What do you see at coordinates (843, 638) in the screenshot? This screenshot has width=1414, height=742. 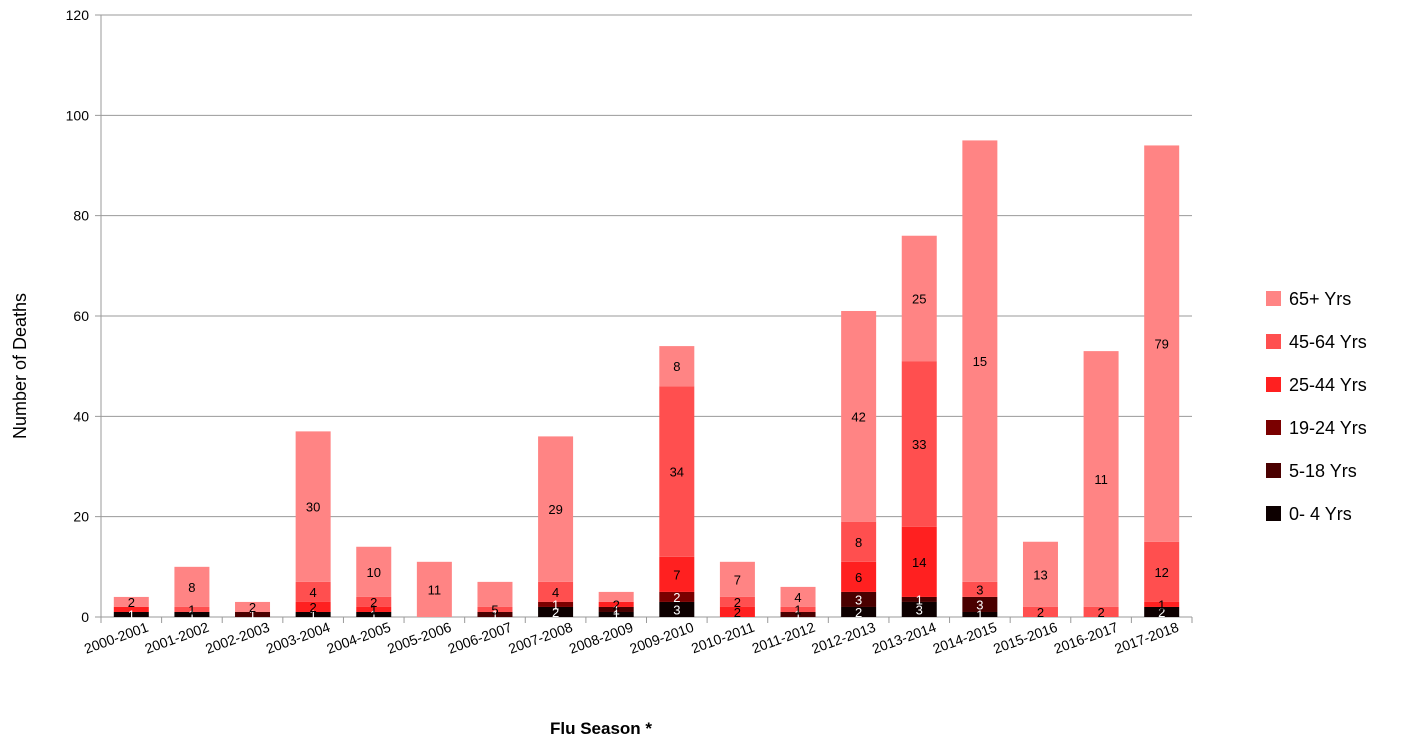 I see `x-tick-label: 2012-2013` at bounding box center [843, 638].